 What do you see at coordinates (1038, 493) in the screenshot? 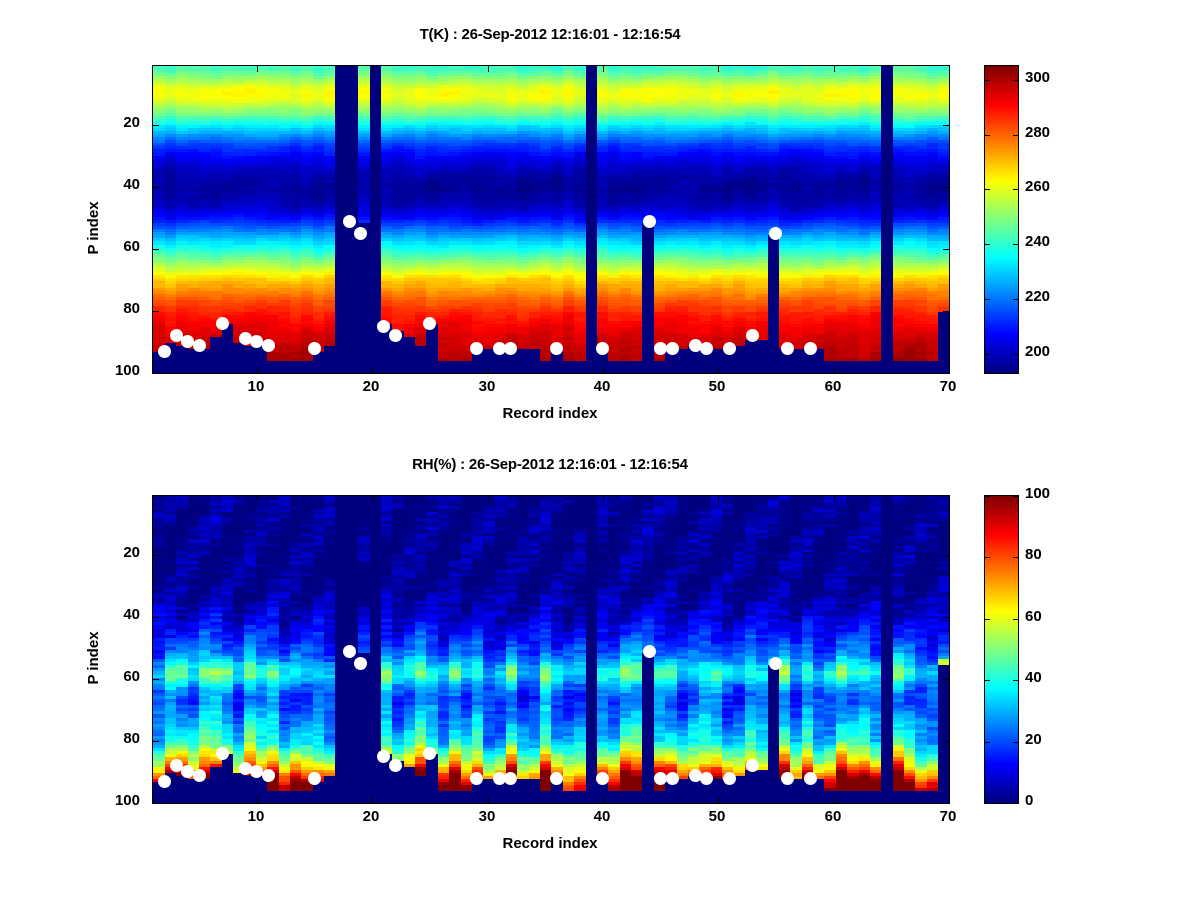
I see `colorbar-tick-label: 100` at bounding box center [1038, 493].